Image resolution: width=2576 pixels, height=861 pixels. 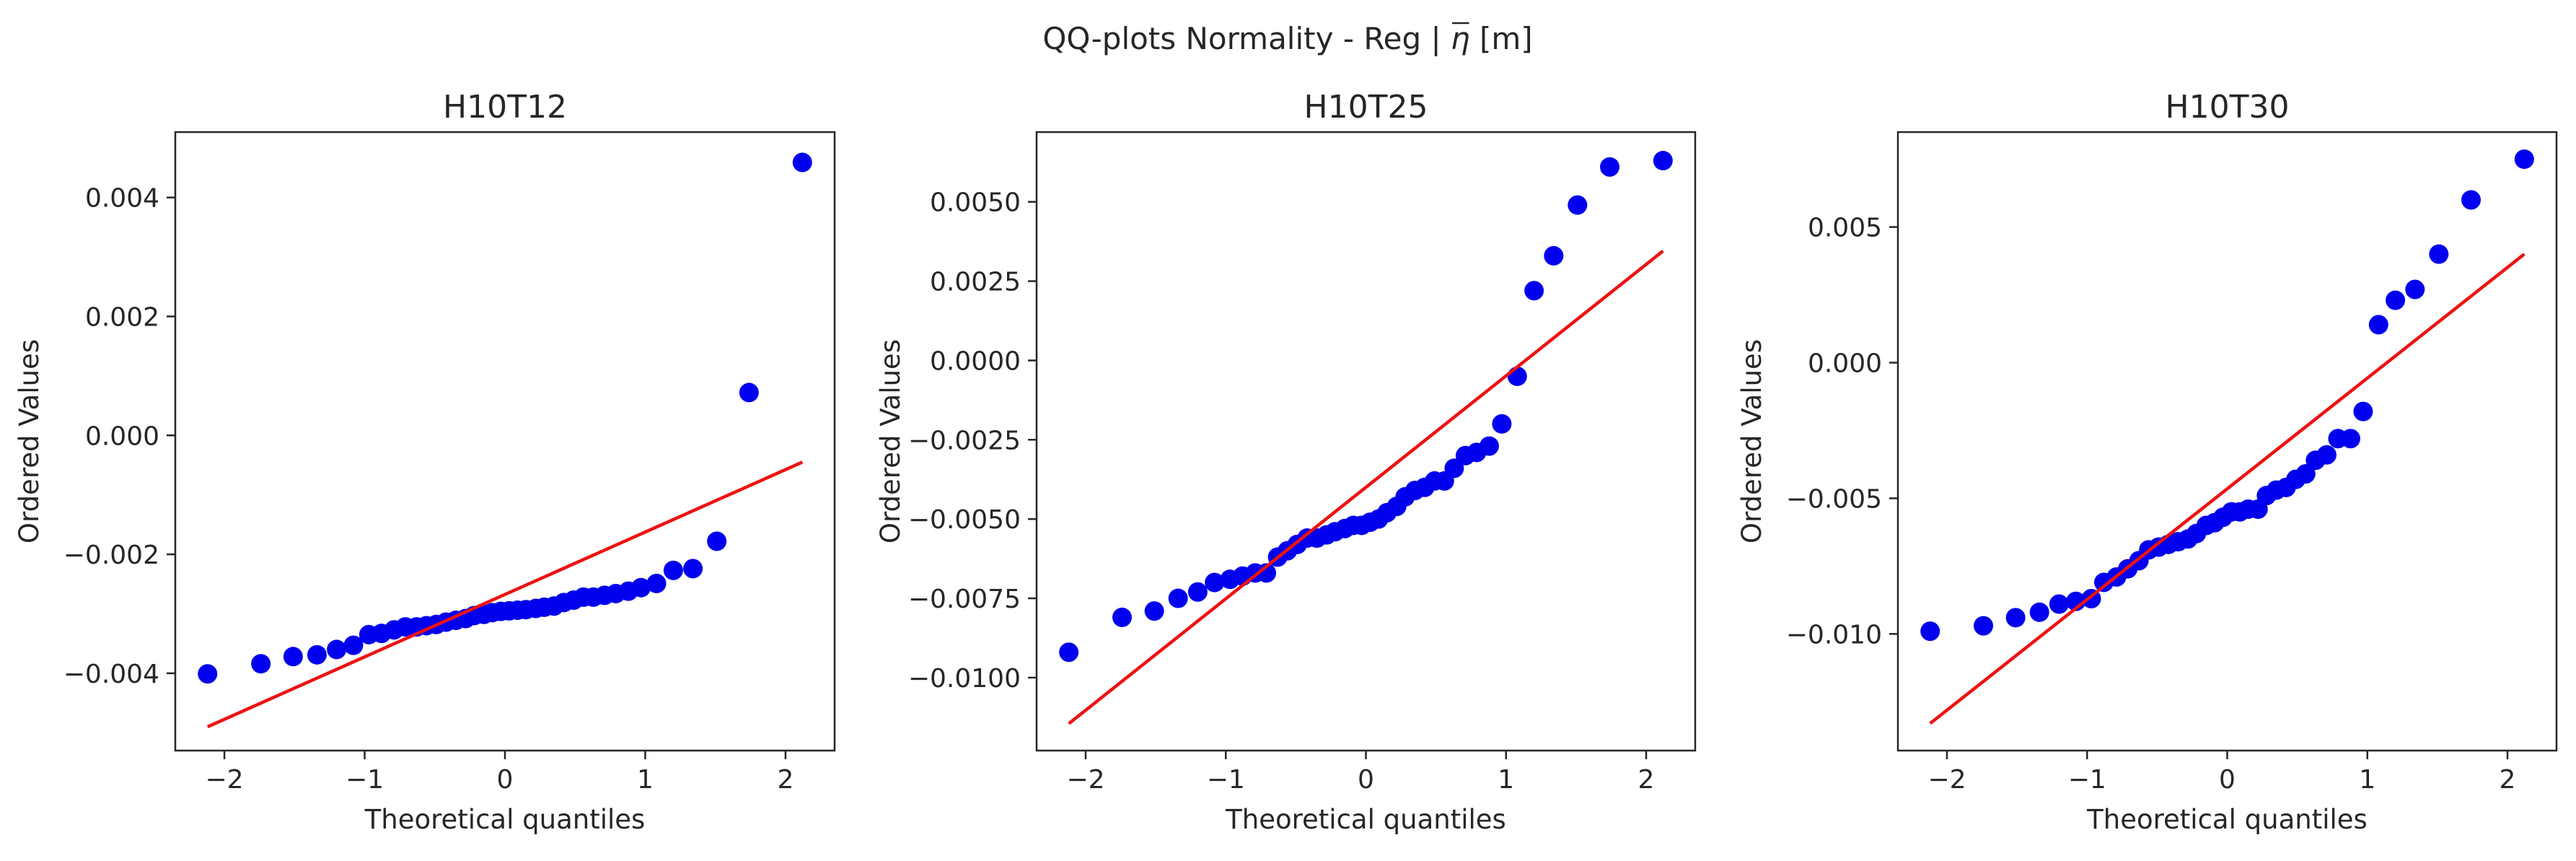 What do you see at coordinates (1845, 228) in the screenshot?
I see `y-tick-label: 0.005` at bounding box center [1845, 228].